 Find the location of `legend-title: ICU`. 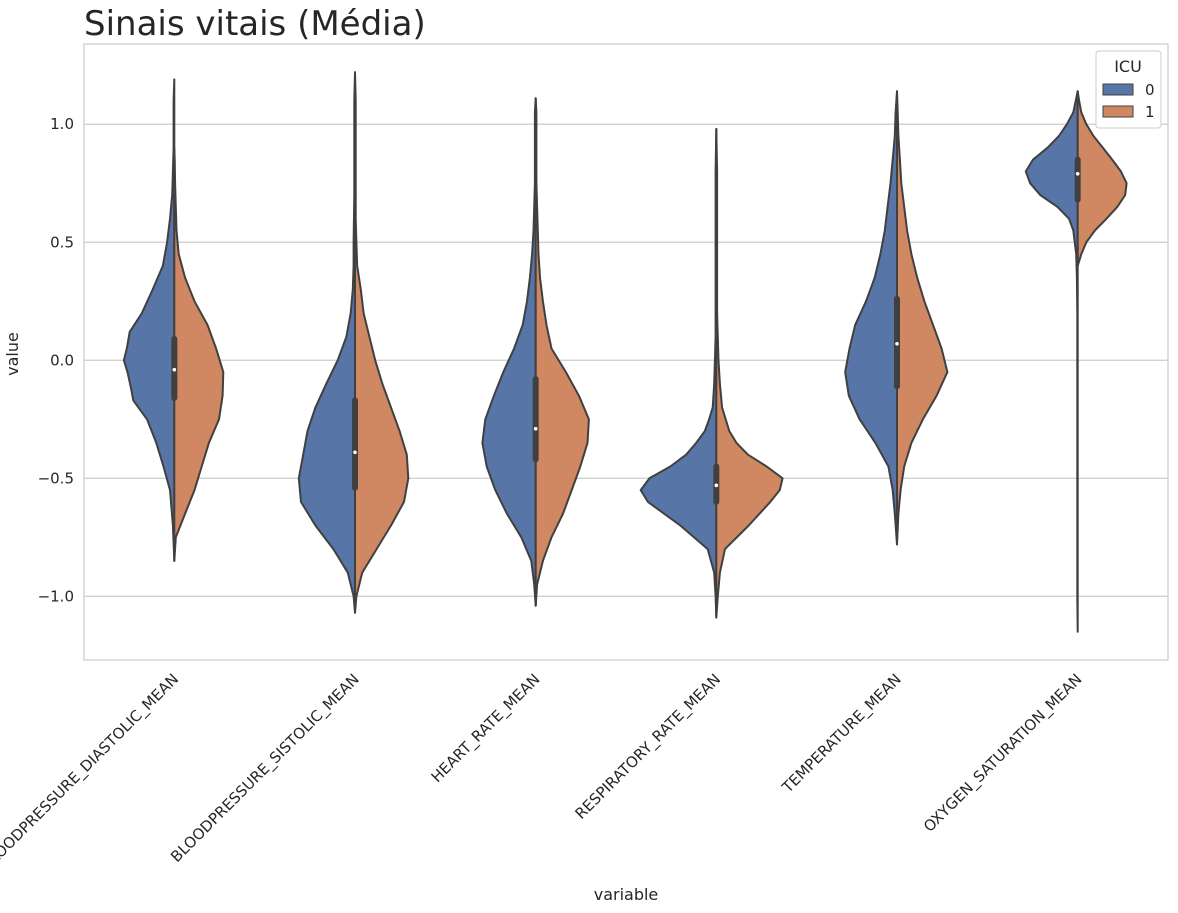

legend-title: ICU is located at coordinates (1128, 66).